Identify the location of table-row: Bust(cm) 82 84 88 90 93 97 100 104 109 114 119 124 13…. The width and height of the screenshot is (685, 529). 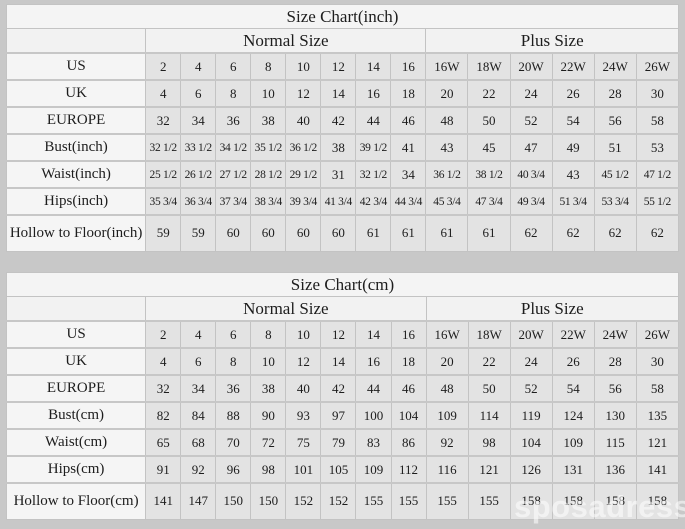
(342, 415).